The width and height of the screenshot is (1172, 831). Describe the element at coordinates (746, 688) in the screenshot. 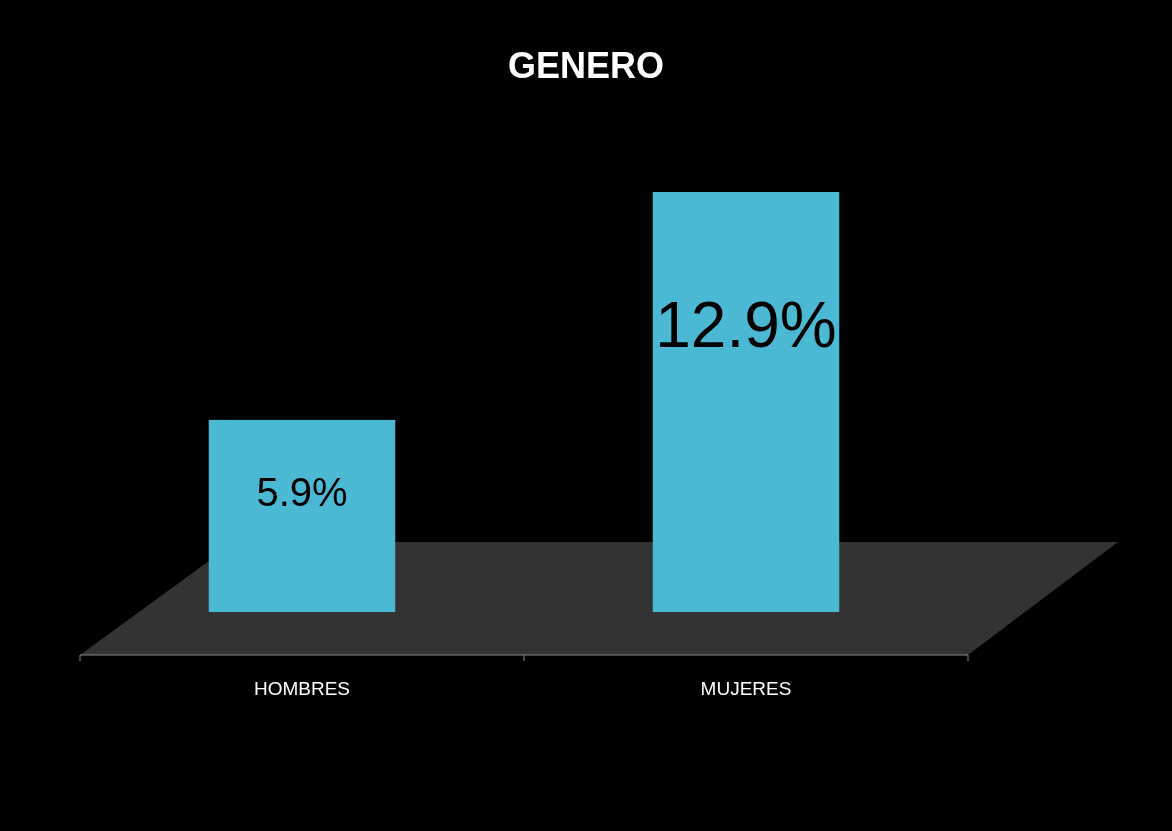

I see `x-tick-label: MUJERES` at that location.